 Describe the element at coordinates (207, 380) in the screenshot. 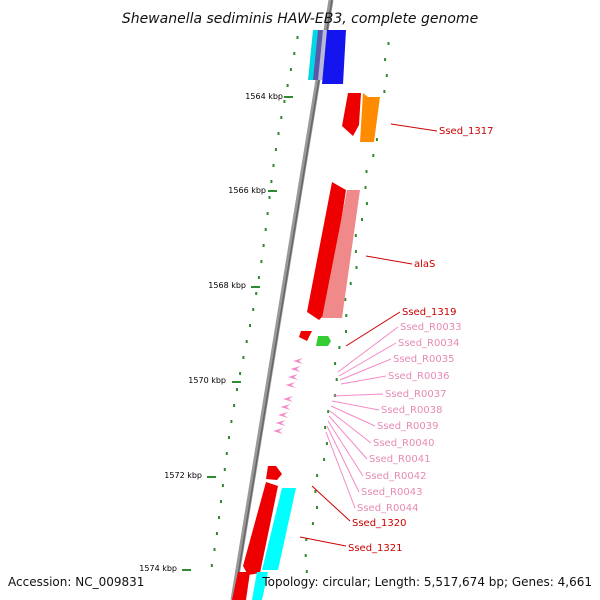

I see `scale-label: 1570 kbp` at that location.